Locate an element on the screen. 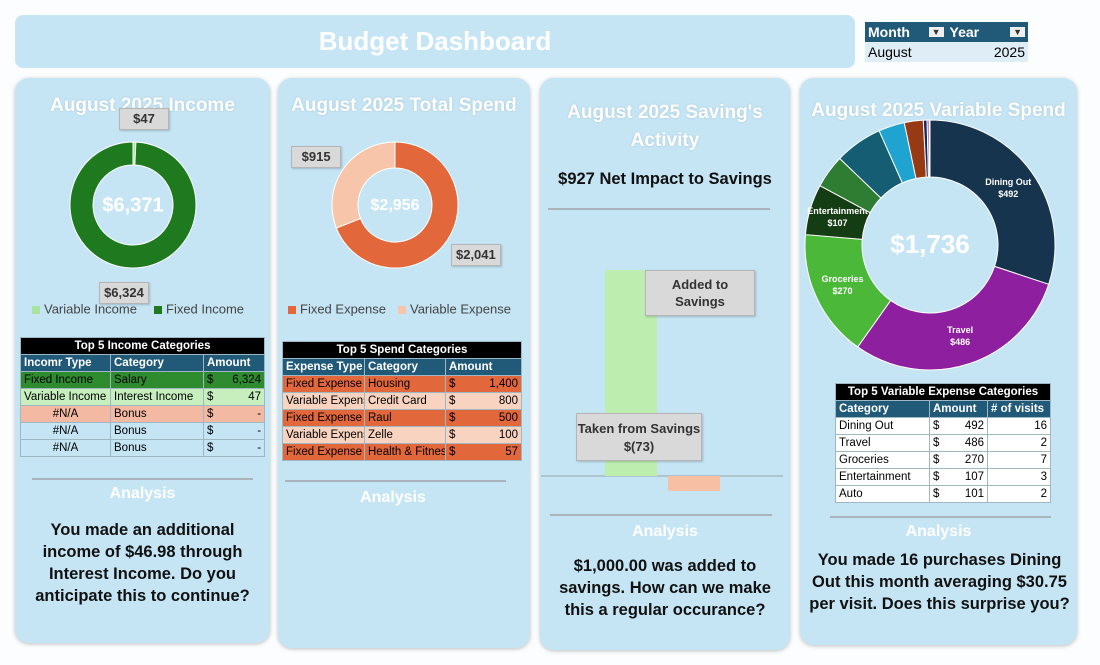  table-cell: 800 is located at coordinates (497, 401).